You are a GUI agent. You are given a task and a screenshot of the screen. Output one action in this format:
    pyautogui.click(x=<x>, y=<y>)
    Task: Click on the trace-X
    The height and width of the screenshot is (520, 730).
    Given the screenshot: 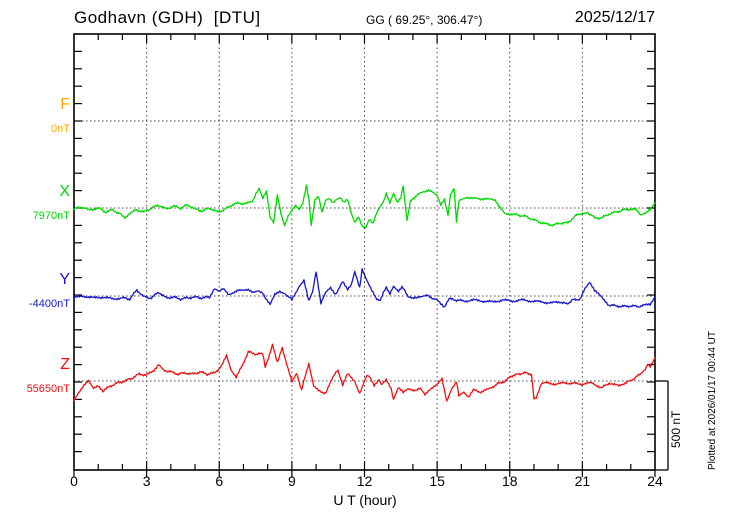 What is the action you would take?
    pyautogui.click(x=364, y=206)
    